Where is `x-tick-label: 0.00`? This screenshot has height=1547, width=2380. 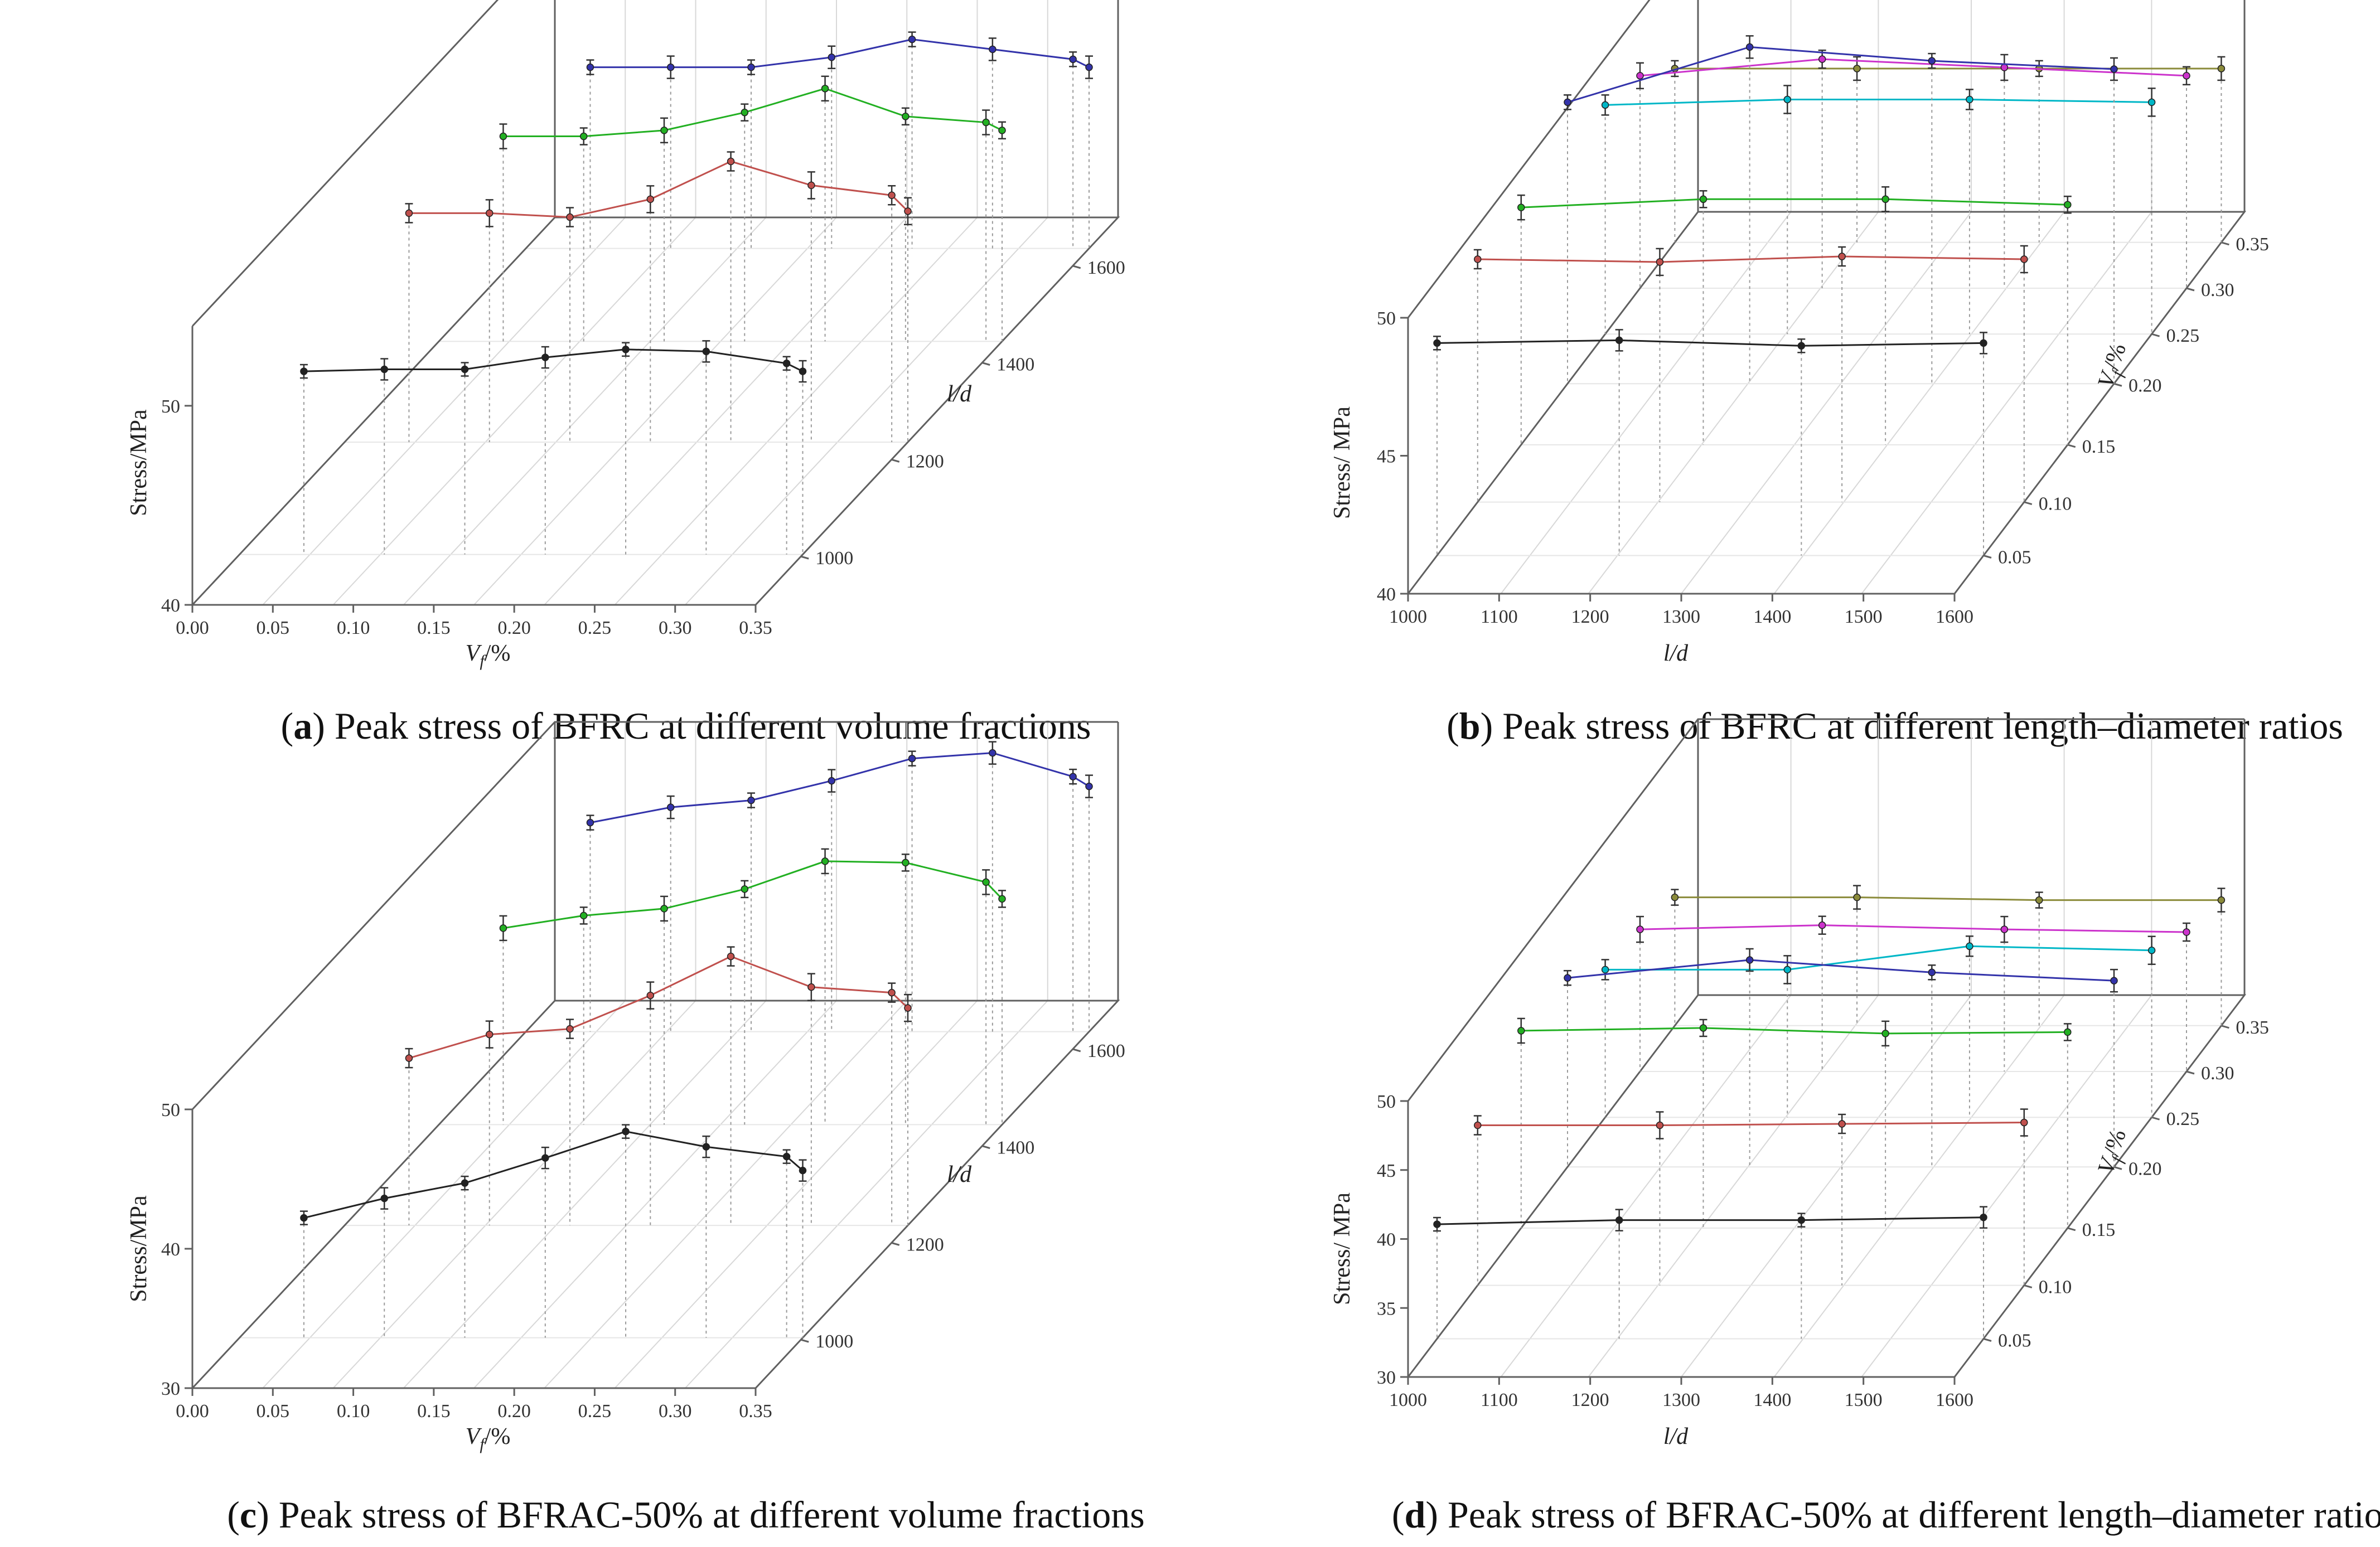
x-tick-label: 0.00 is located at coordinates (193, 628).